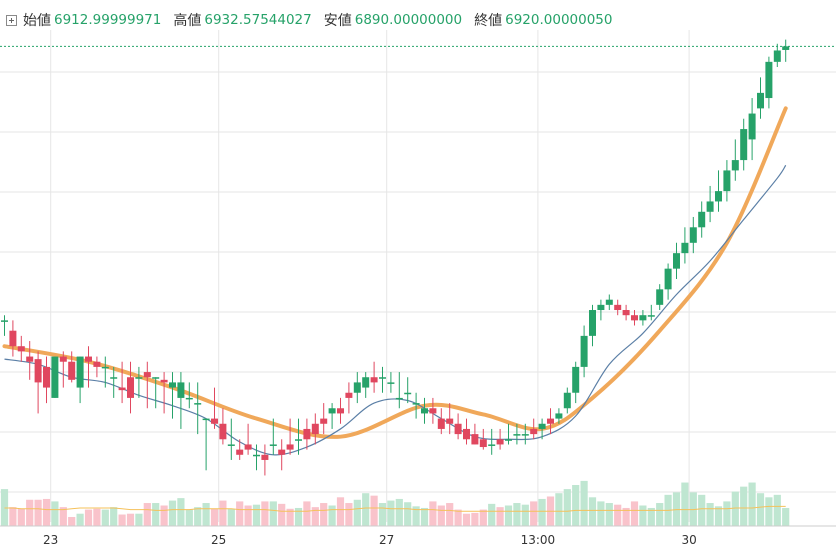 The image size is (836, 548). Describe the element at coordinates (538, 540) in the screenshot. I see `x-tick-label: 13:00` at that location.